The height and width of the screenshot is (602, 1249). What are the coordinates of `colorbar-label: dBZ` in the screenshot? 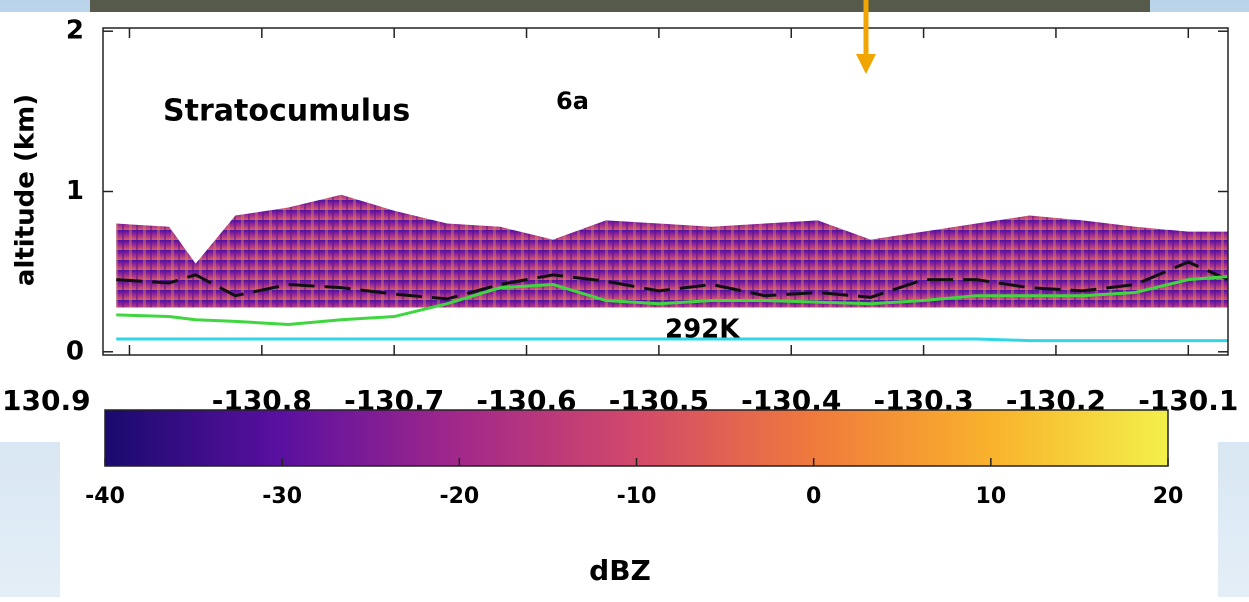 It's located at (620, 570).